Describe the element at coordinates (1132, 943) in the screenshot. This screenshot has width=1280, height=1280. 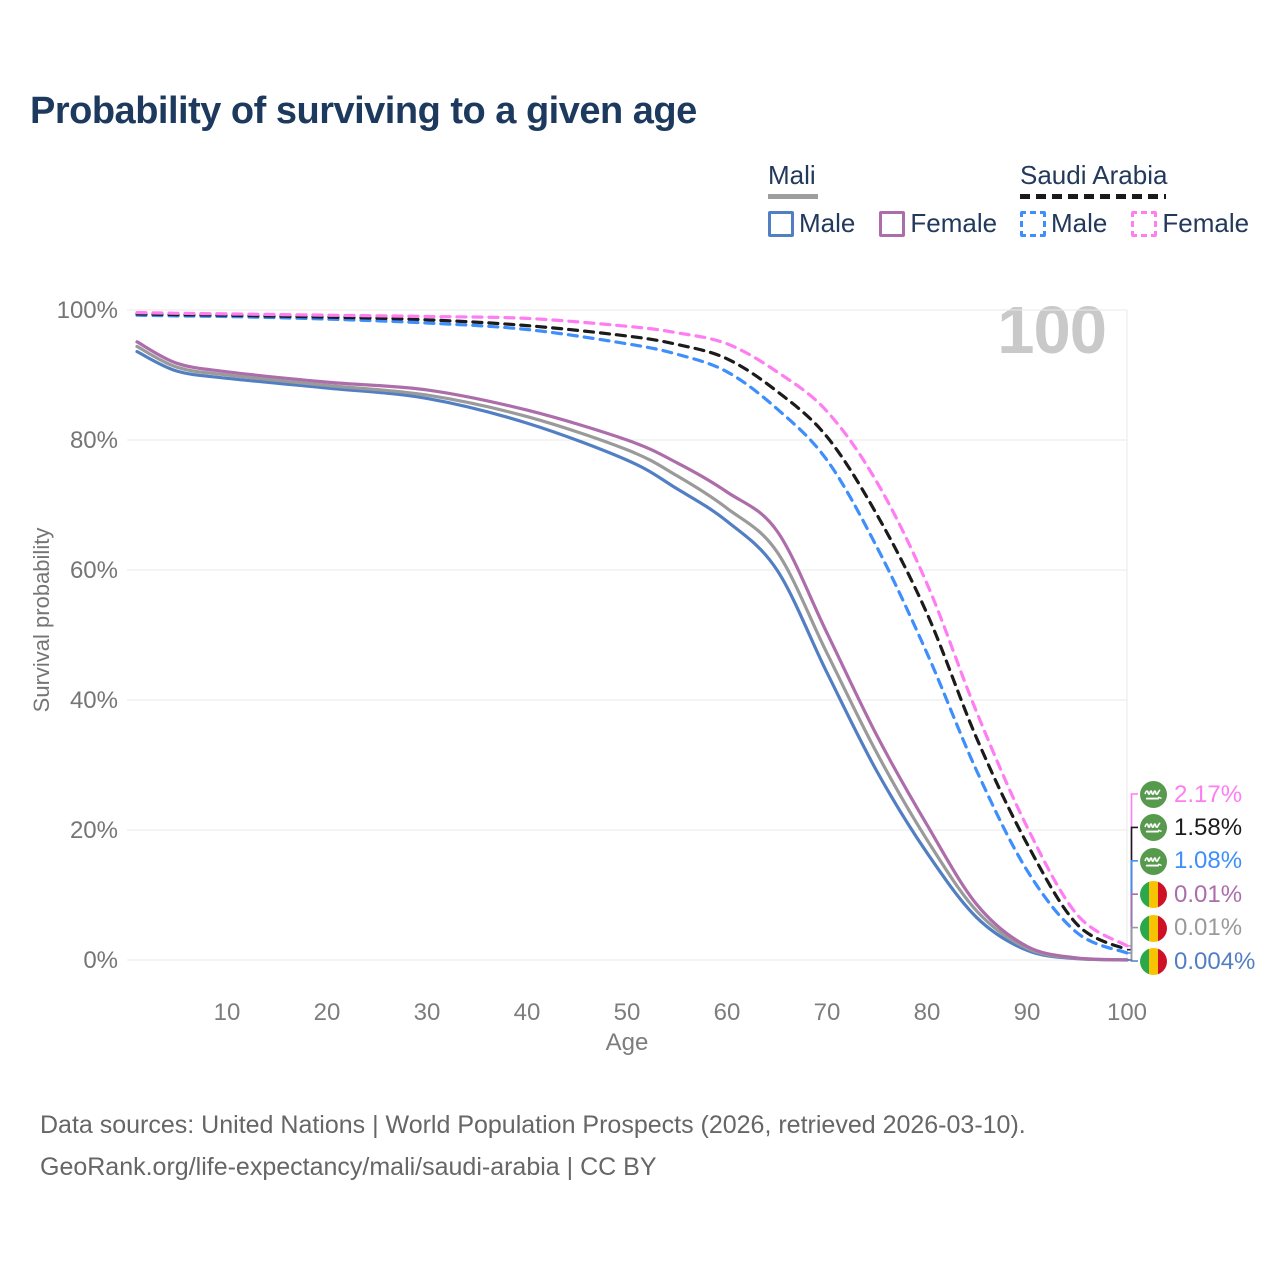
I see `end-label-connector-mali-both` at that location.